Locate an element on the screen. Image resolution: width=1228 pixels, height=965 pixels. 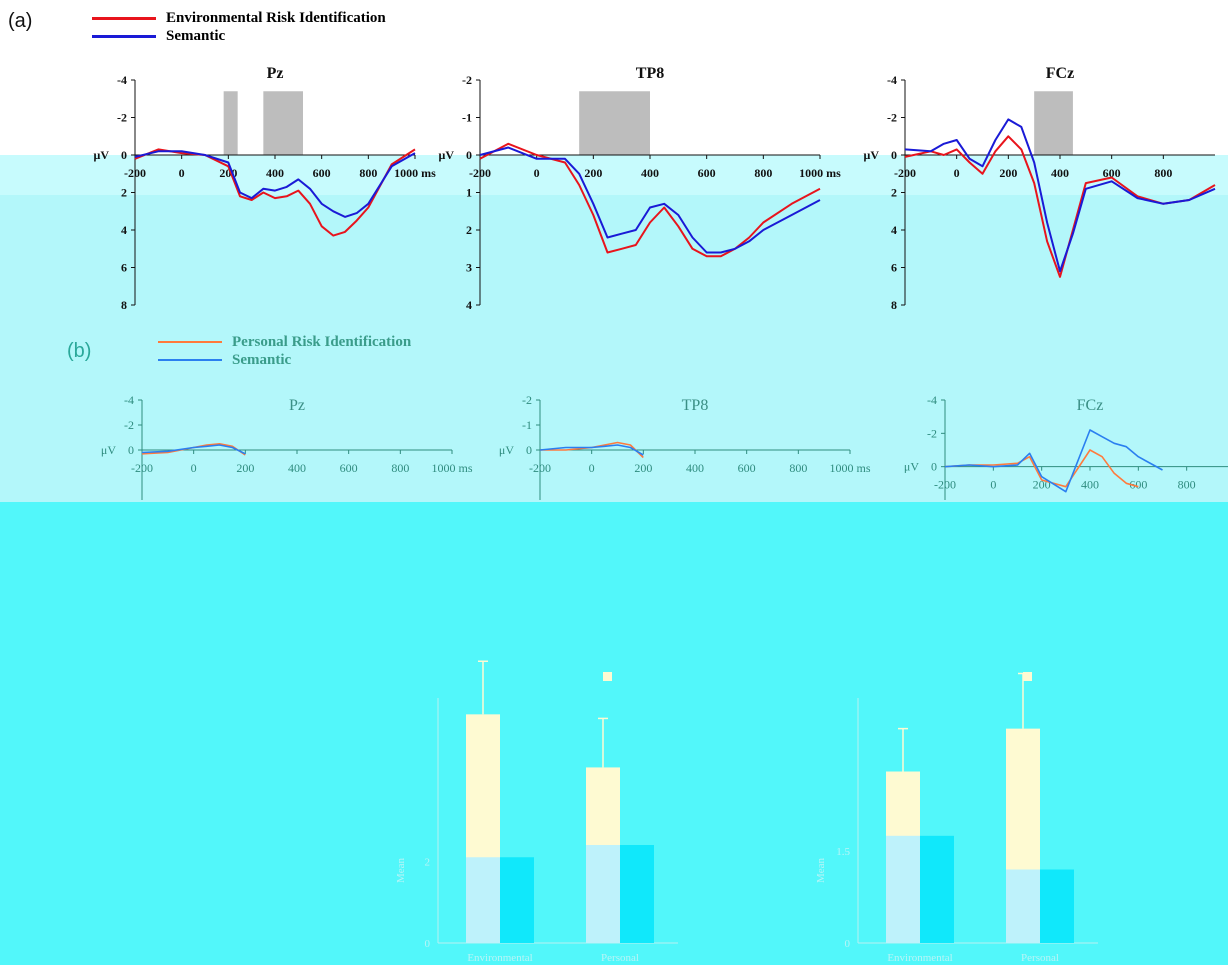
legend-item: Environmental Risk Identification is located at coordinates (239, 18).